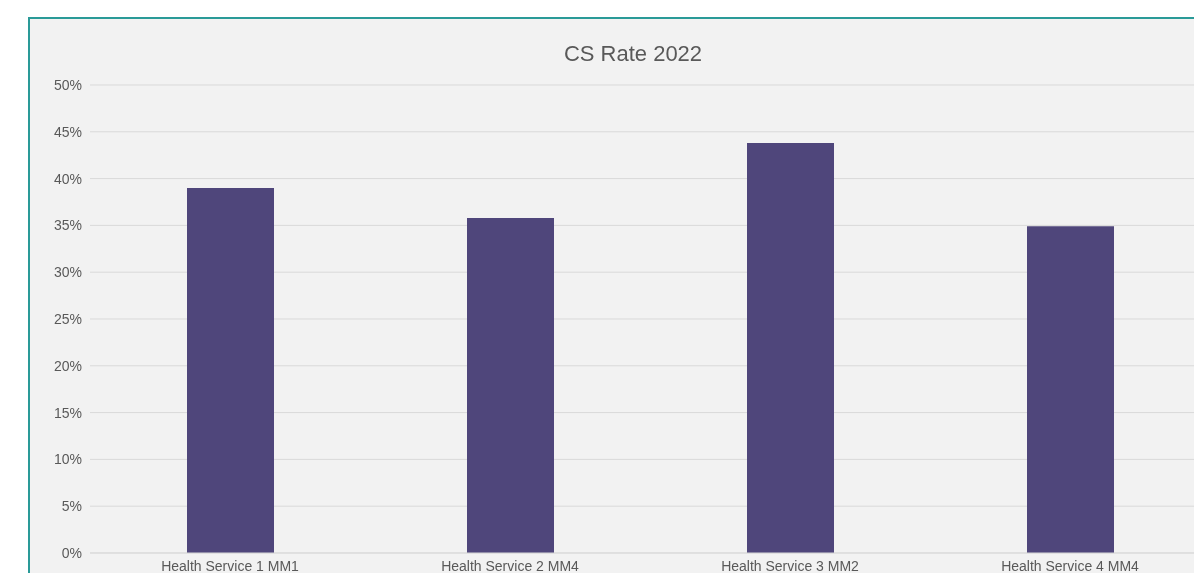  I want to click on y-tick-label: 20%, so click(67, 365).